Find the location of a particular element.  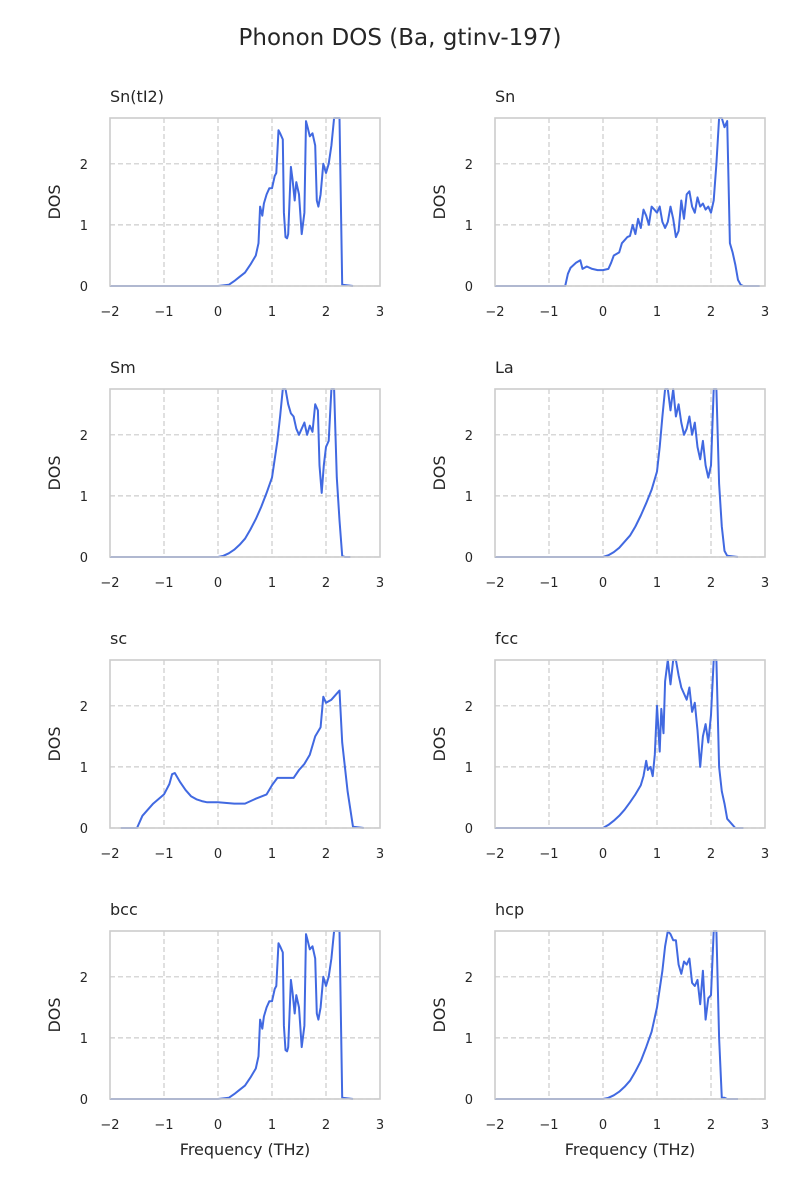

subplot-title: bcc is located at coordinates (124, 909).